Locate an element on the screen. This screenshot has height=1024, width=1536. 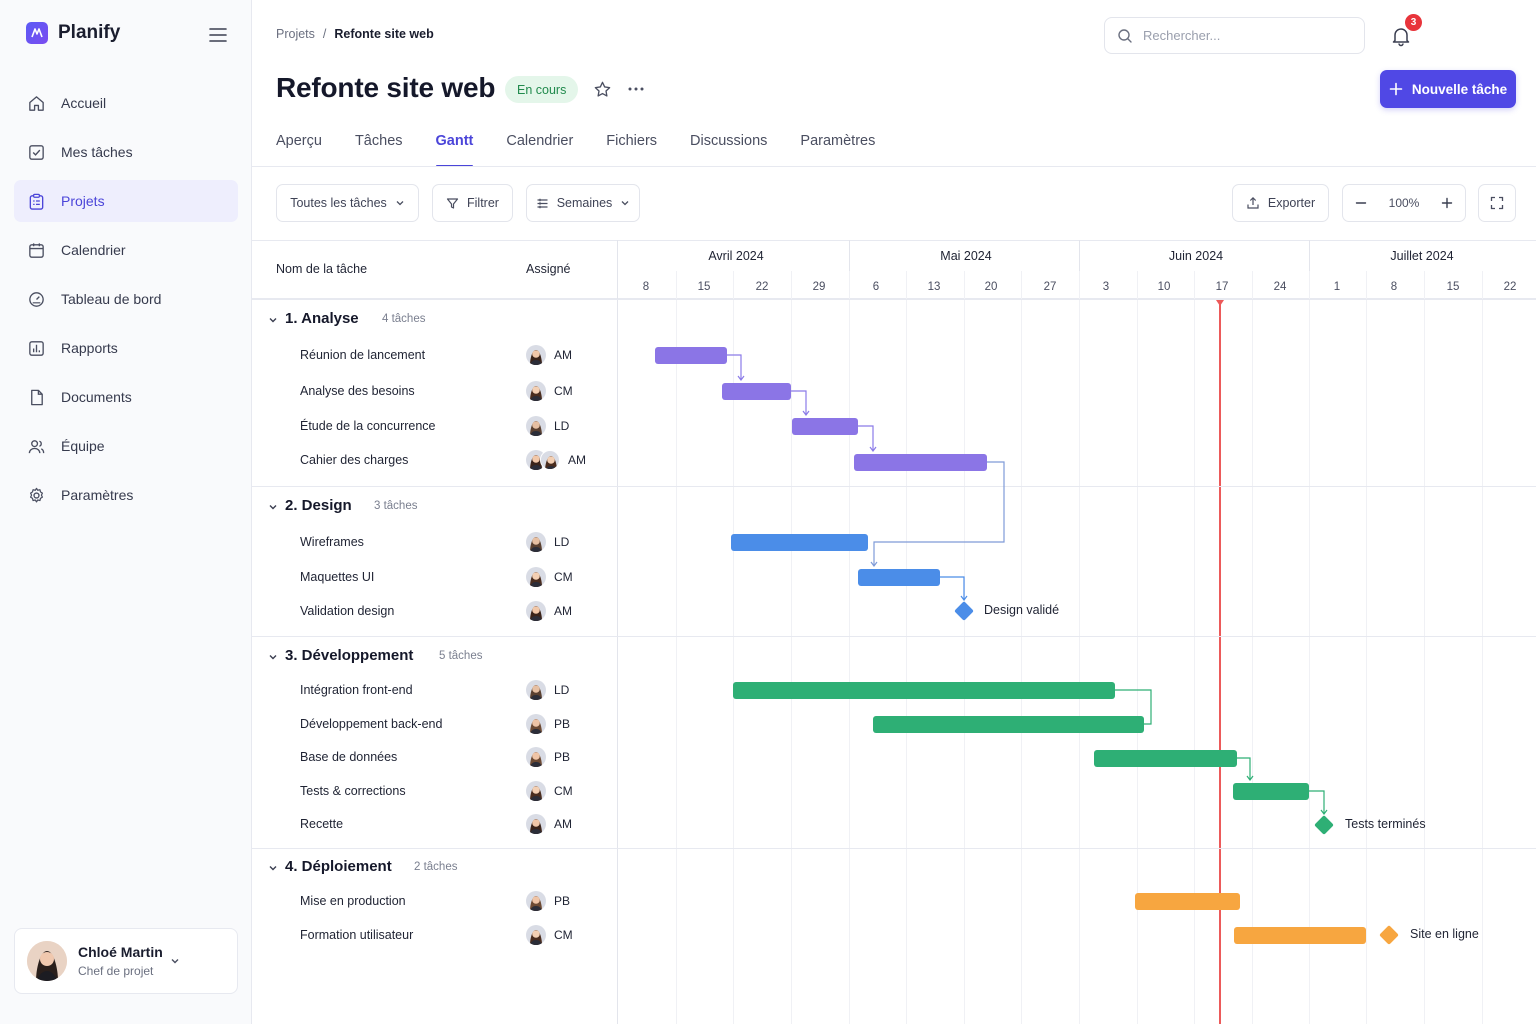
task-name: Maquettes UI is located at coordinates (337, 577).